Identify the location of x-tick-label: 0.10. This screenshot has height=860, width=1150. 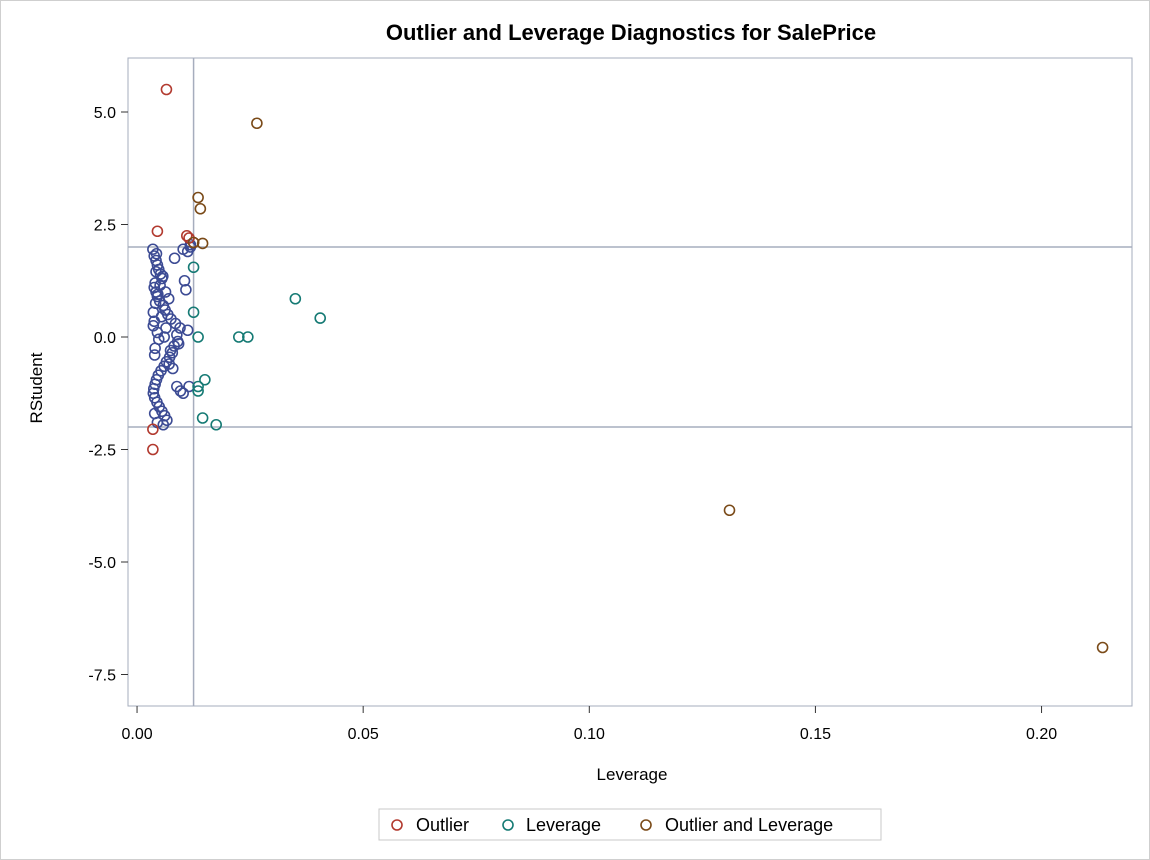
(589, 734).